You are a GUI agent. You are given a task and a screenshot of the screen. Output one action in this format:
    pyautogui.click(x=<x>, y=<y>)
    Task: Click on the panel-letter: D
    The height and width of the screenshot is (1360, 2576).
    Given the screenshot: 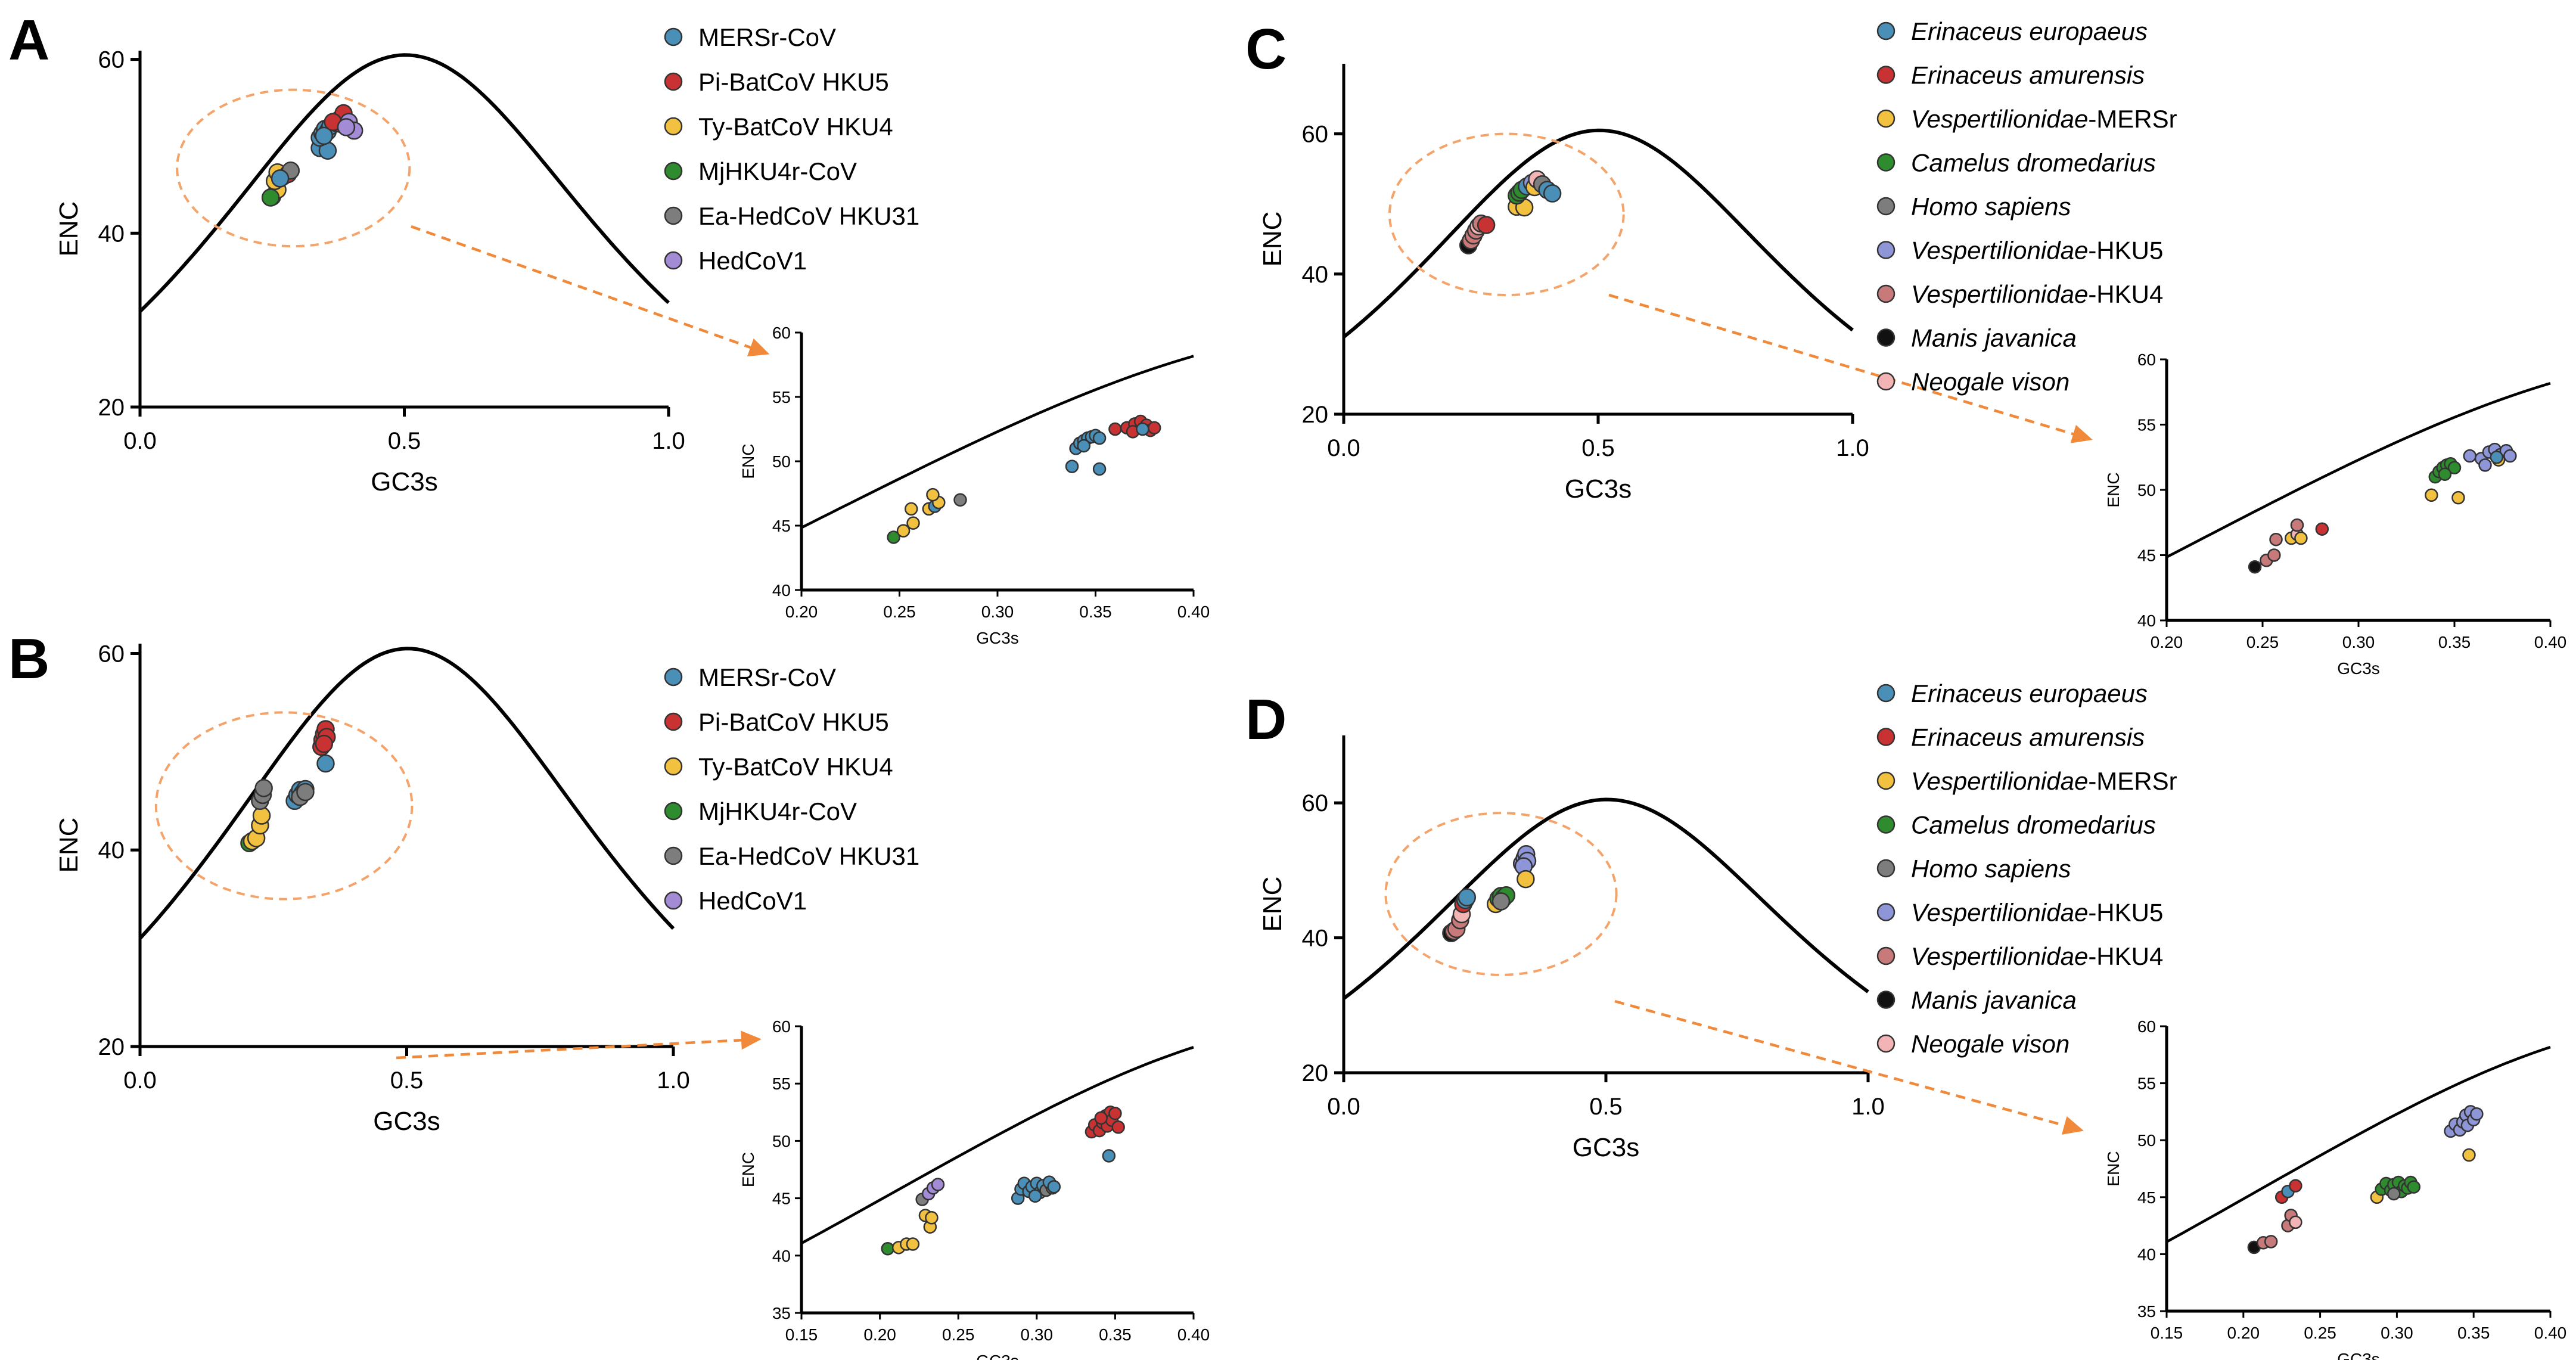 What is the action you would take?
    pyautogui.click(x=1266, y=720)
    